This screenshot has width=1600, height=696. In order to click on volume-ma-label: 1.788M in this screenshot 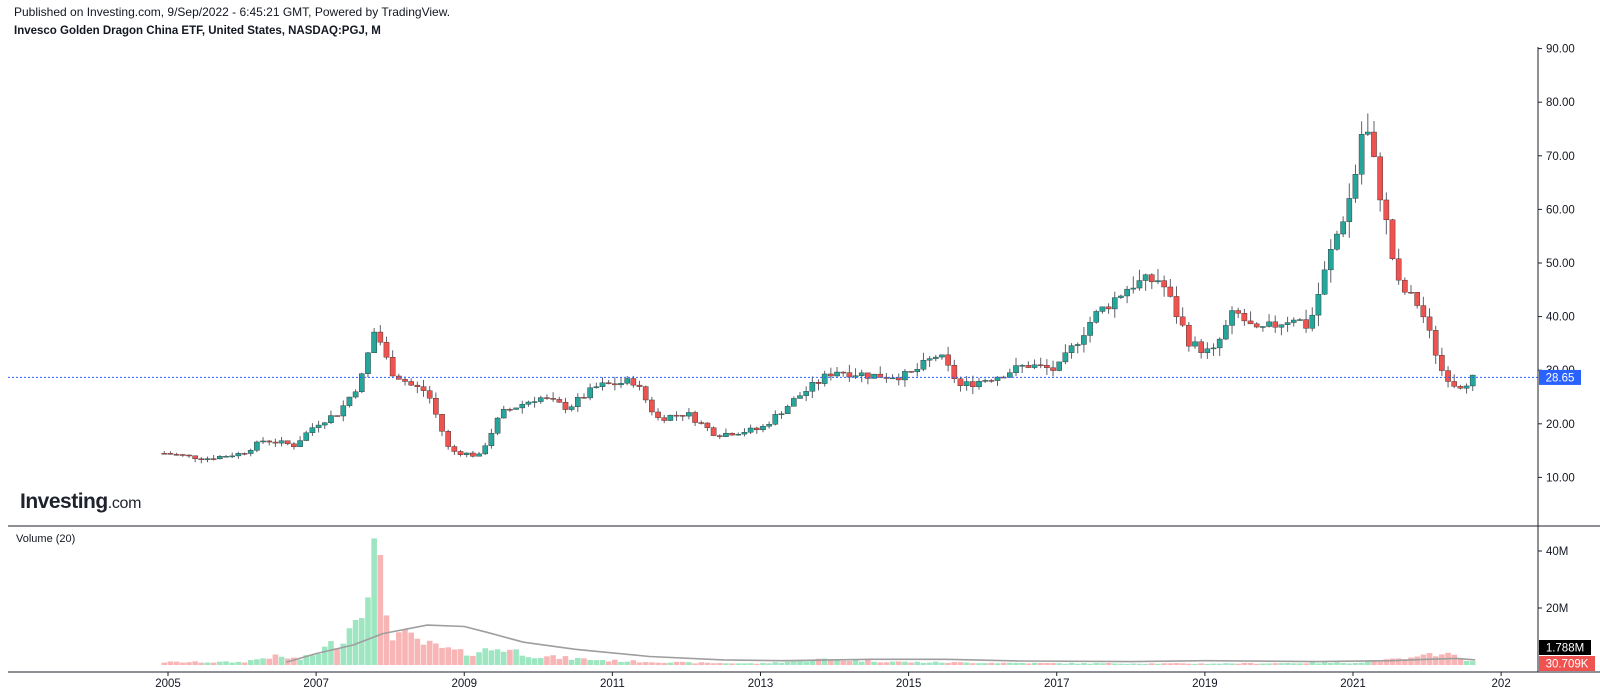, I will do `click(1565, 649)`.